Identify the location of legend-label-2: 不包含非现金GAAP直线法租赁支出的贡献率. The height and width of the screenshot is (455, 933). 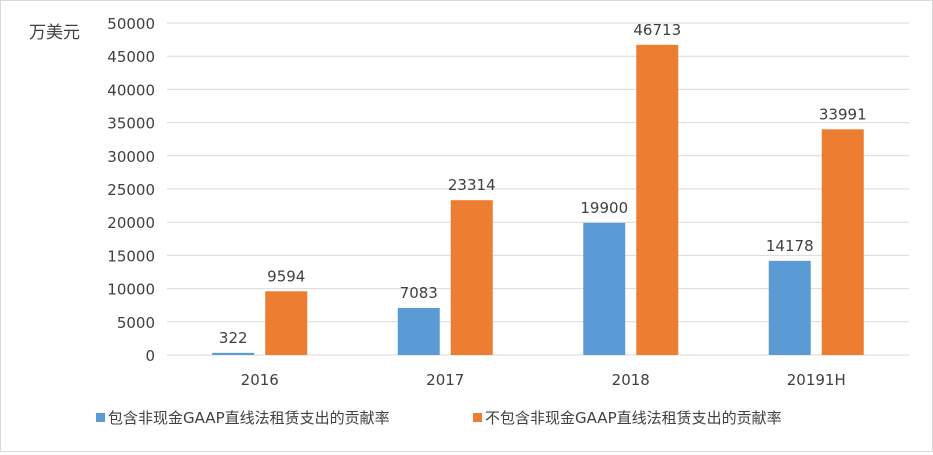
(633, 418).